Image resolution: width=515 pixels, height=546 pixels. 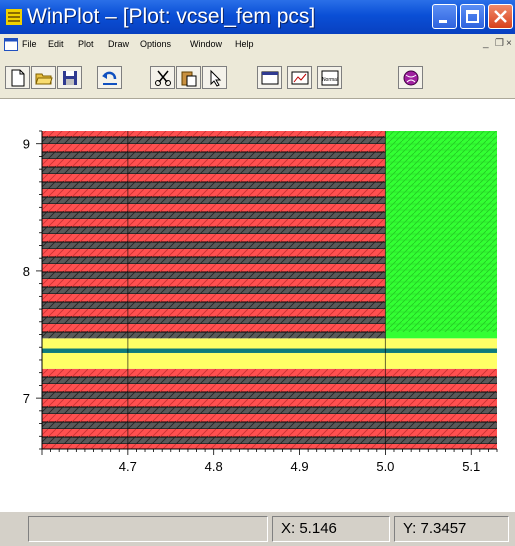 I want to click on open-button, so click(x=43, y=77).